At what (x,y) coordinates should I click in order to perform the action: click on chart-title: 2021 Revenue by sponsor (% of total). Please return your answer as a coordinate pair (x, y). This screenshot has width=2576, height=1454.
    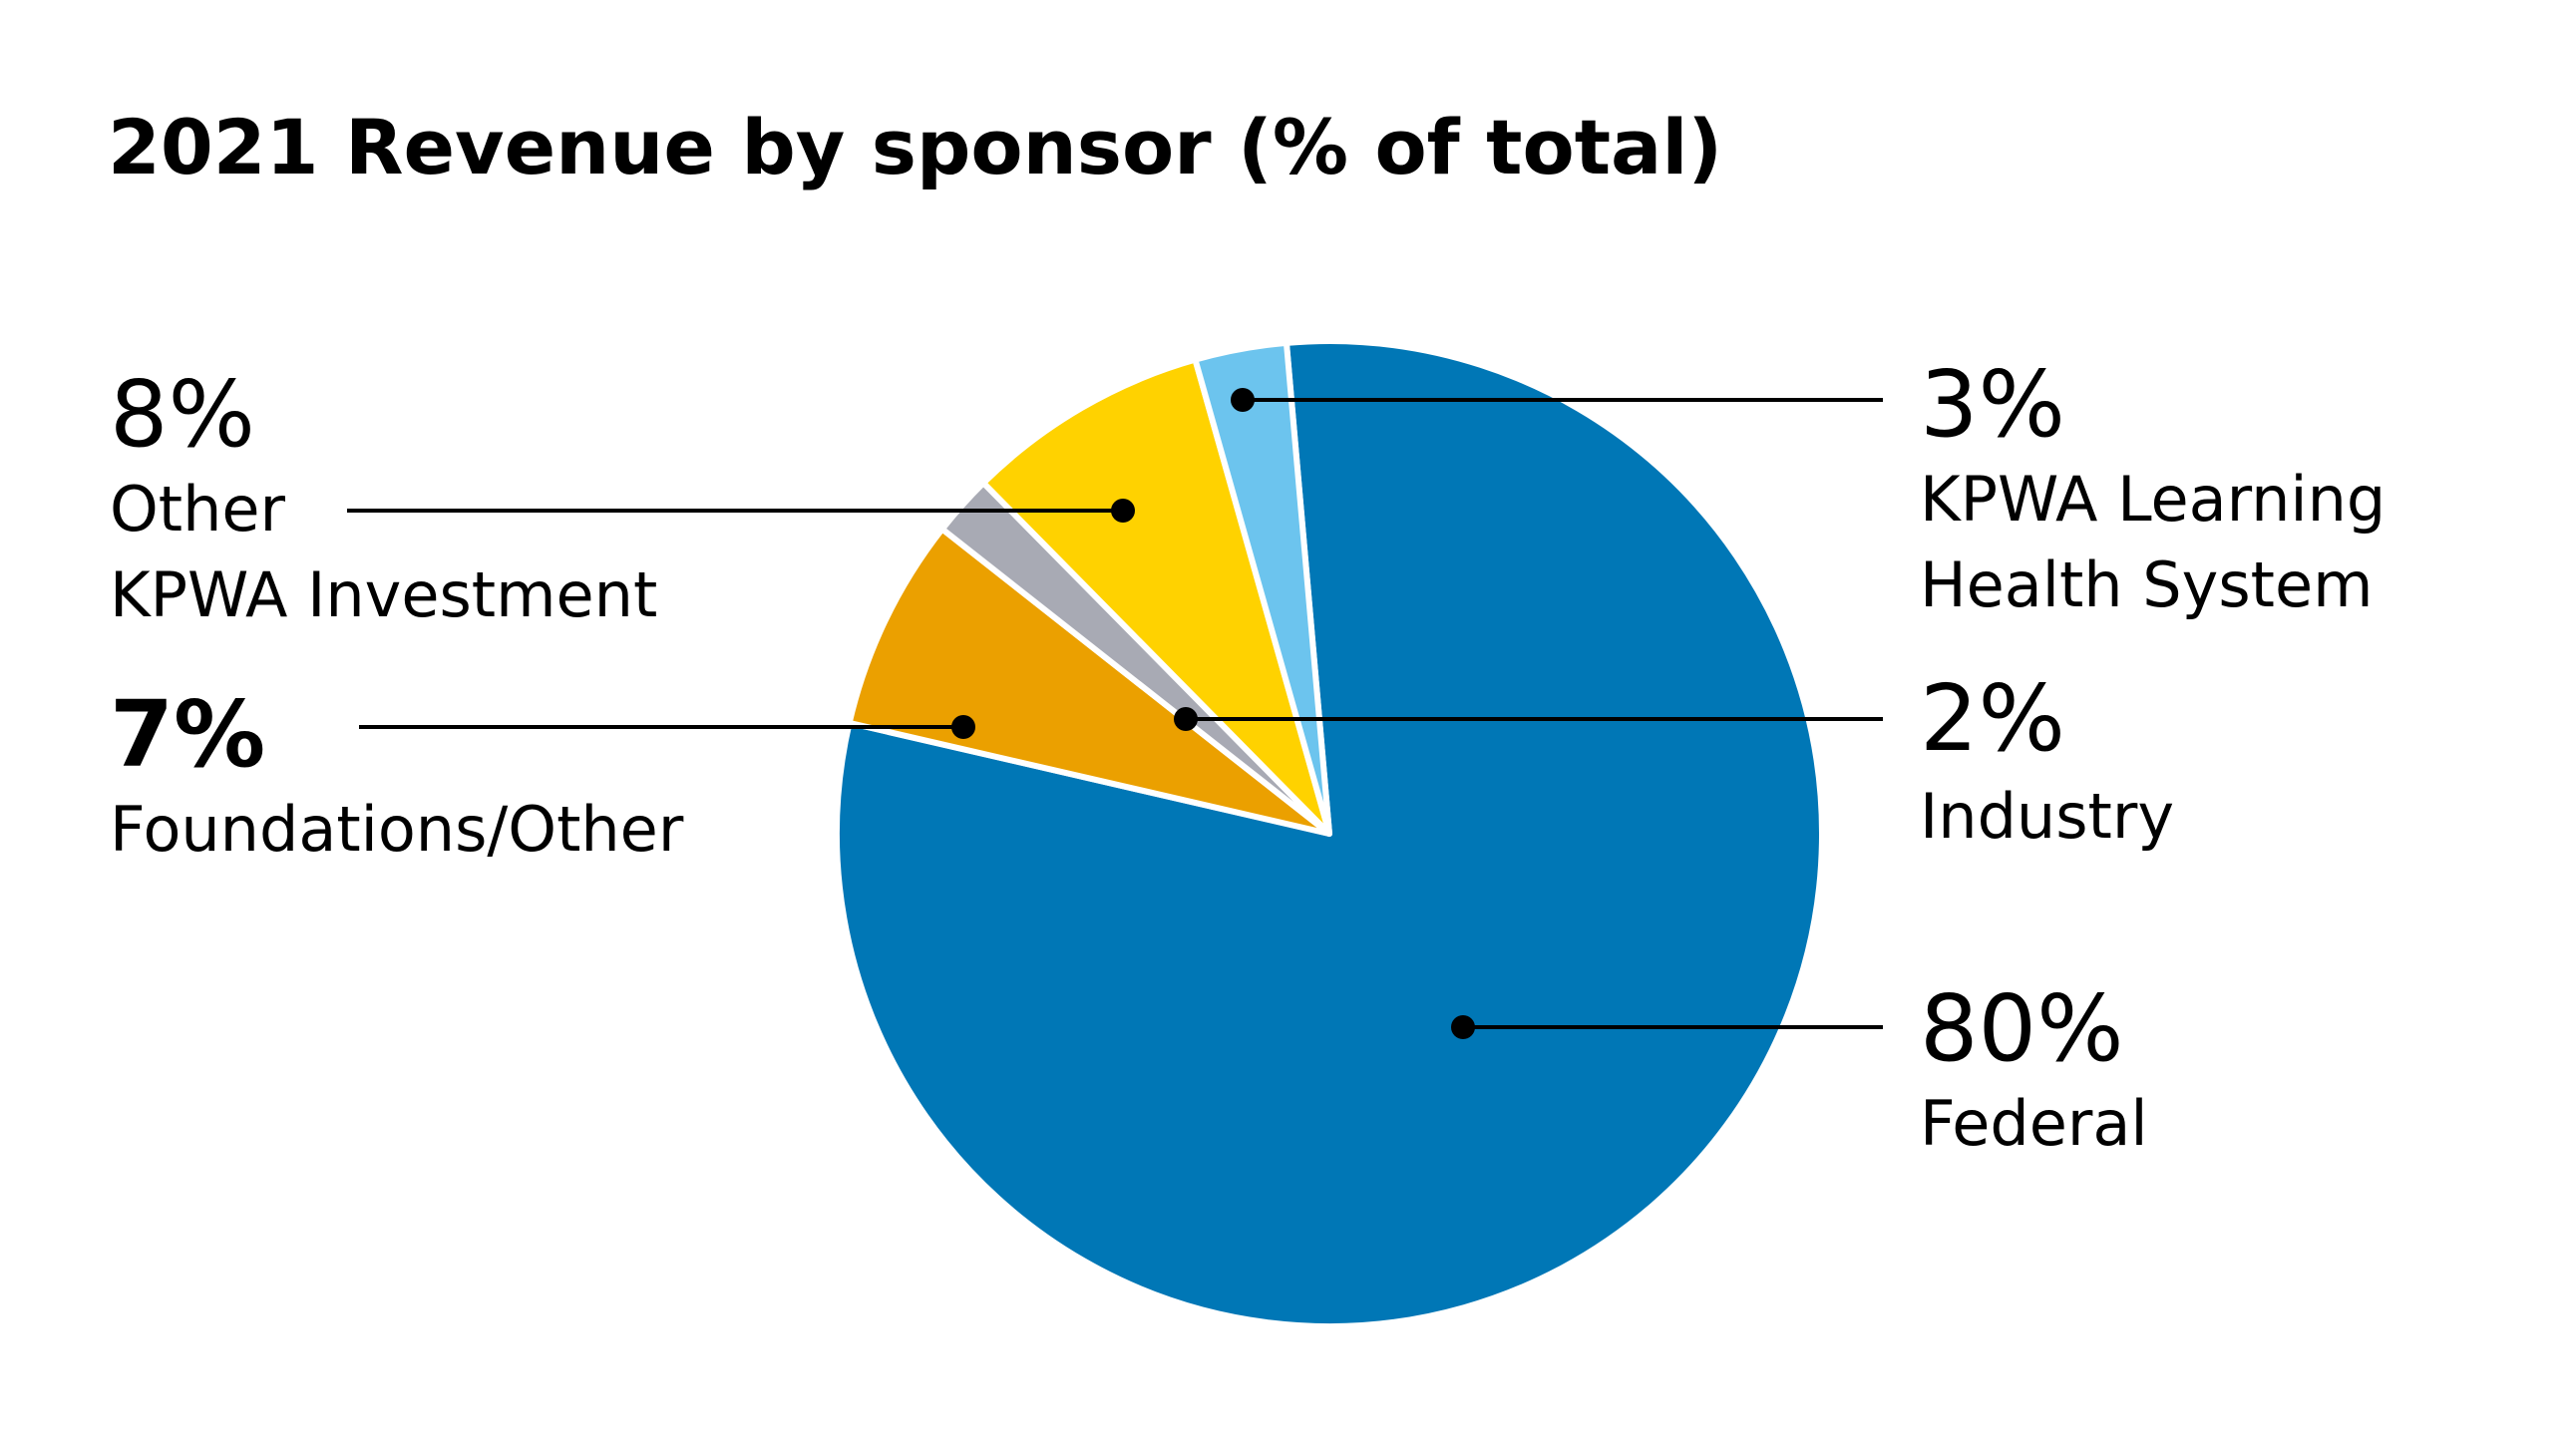
    Looking at the image, I should click on (915, 147).